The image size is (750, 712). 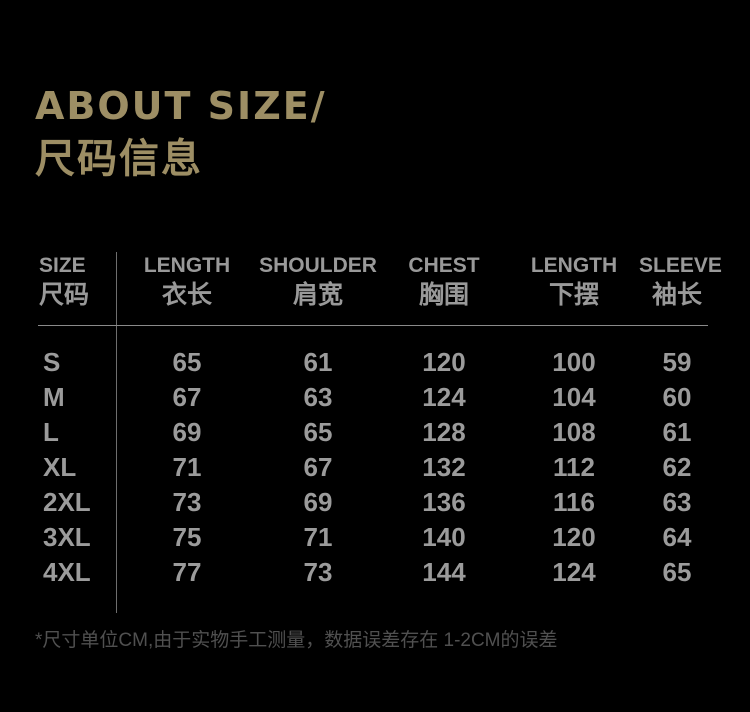 I want to click on size-label: M, so click(x=54, y=397).